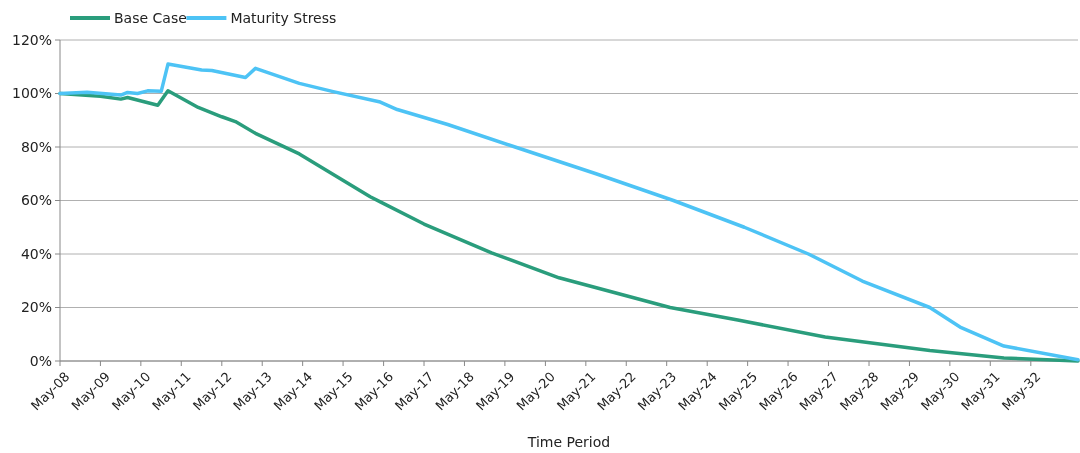  What do you see at coordinates (31, 93) in the screenshot?
I see `y-tick-label: 100%` at bounding box center [31, 93].